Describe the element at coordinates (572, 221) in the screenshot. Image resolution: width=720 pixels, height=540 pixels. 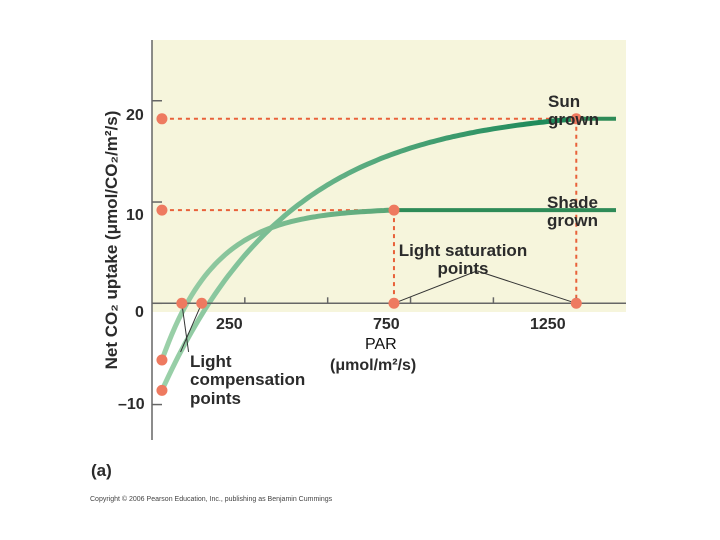
I see `legend-shade-line2: grown` at that location.